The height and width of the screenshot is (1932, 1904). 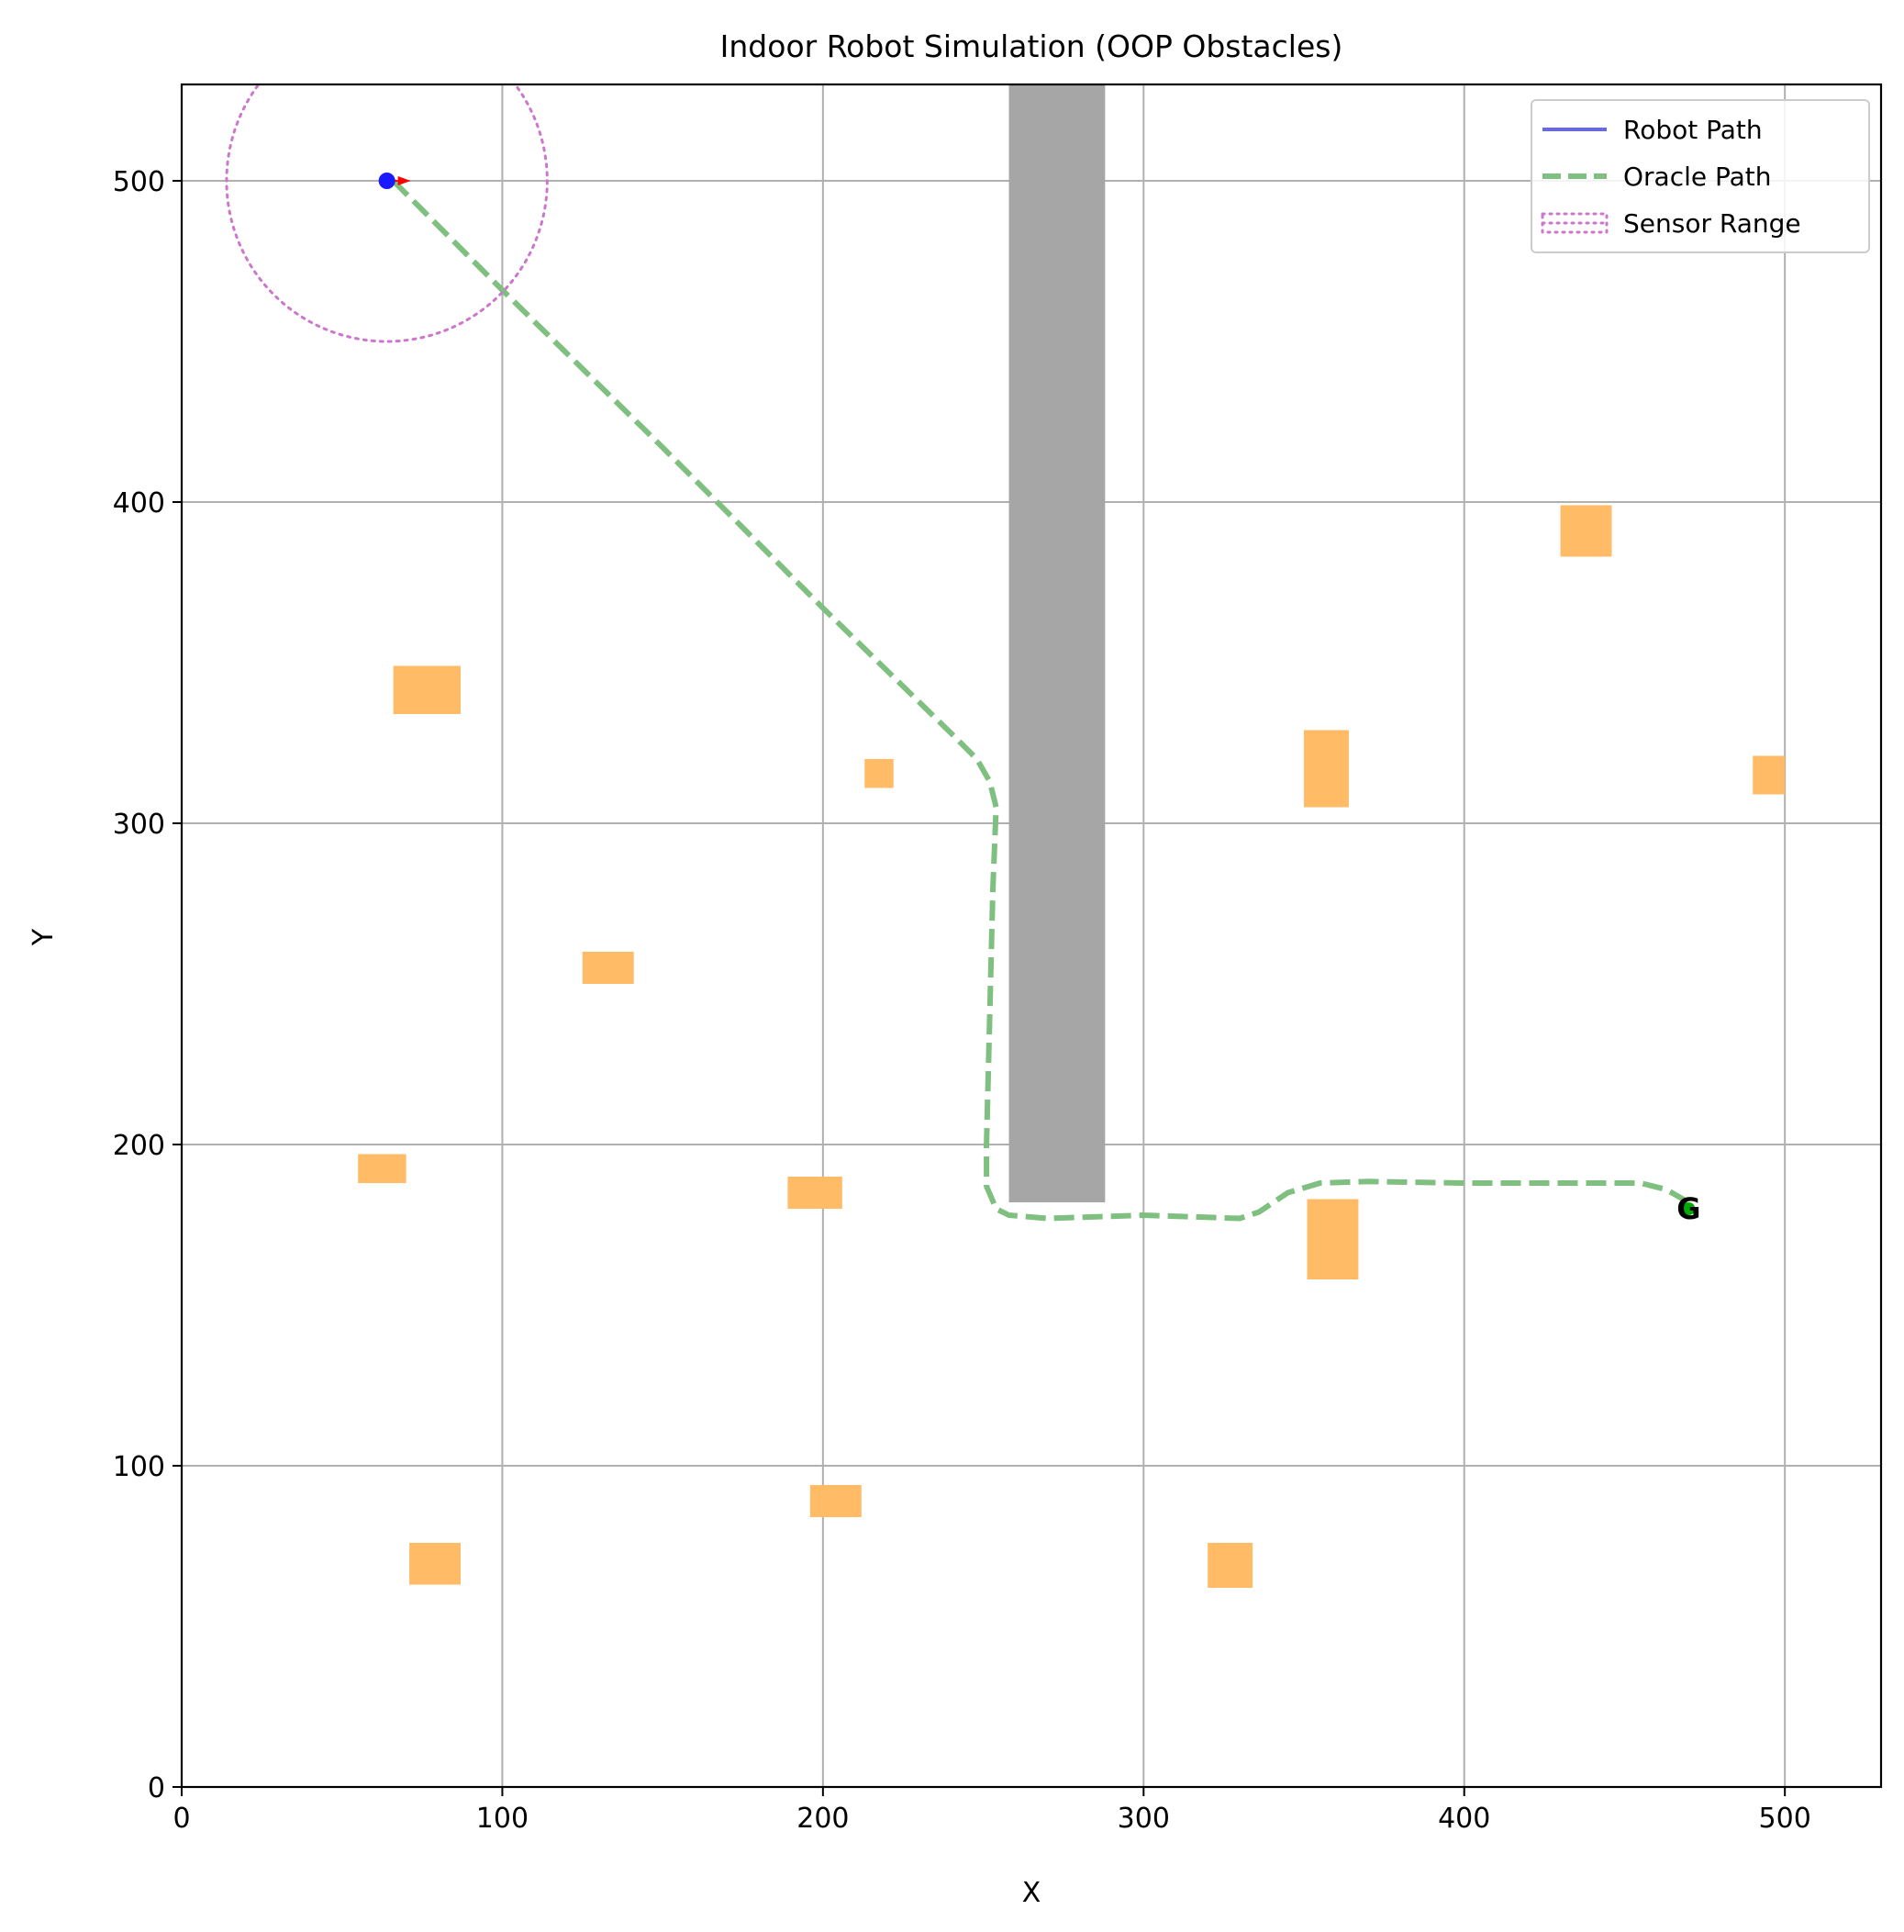 I want to click on x-tick-label: 400, so click(x=1464, y=1819).